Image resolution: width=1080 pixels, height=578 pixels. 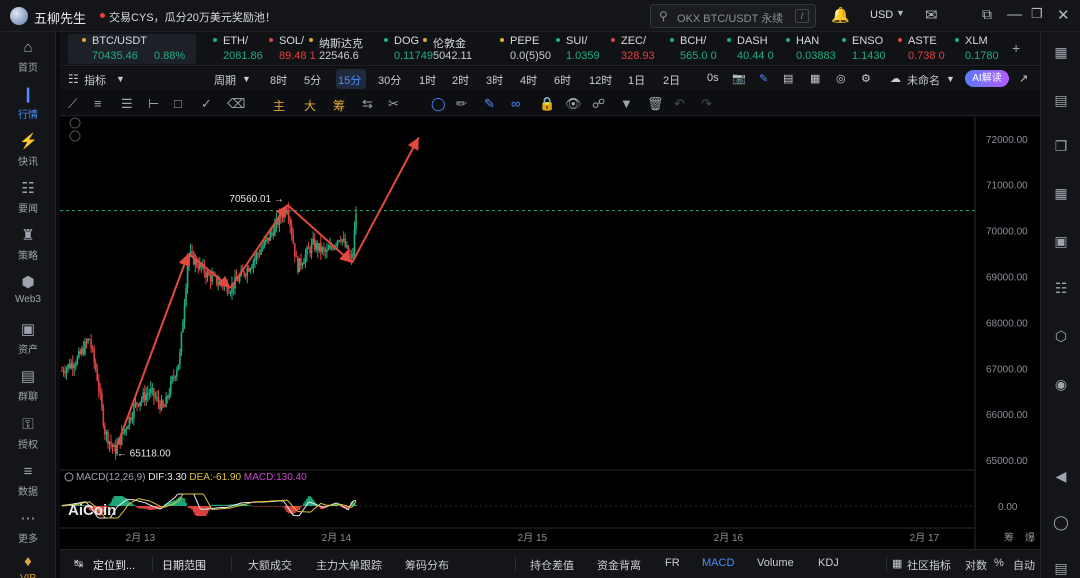 What do you see at coordinates (1063, 15) in the screenshot?
I see `close-icon: ✕` at bounding box center [1063, 15].